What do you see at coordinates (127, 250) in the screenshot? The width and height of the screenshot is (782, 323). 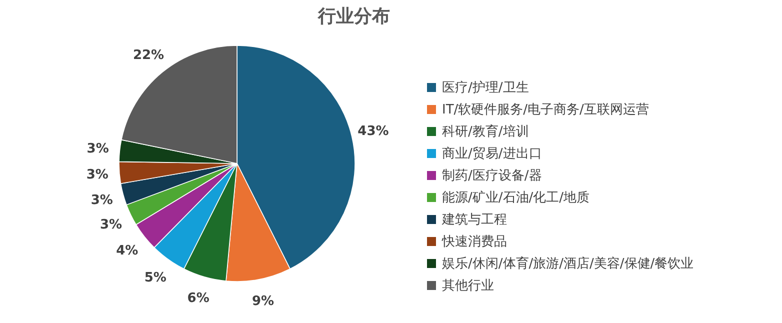 I see `data-label: 4%` at bounding box center [127, 250].